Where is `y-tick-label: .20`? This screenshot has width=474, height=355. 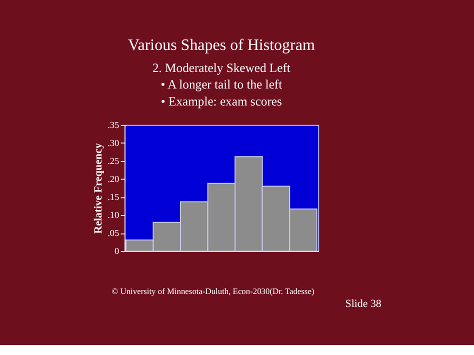 y-tick-label: .20 is located at coordinates (114, 180).